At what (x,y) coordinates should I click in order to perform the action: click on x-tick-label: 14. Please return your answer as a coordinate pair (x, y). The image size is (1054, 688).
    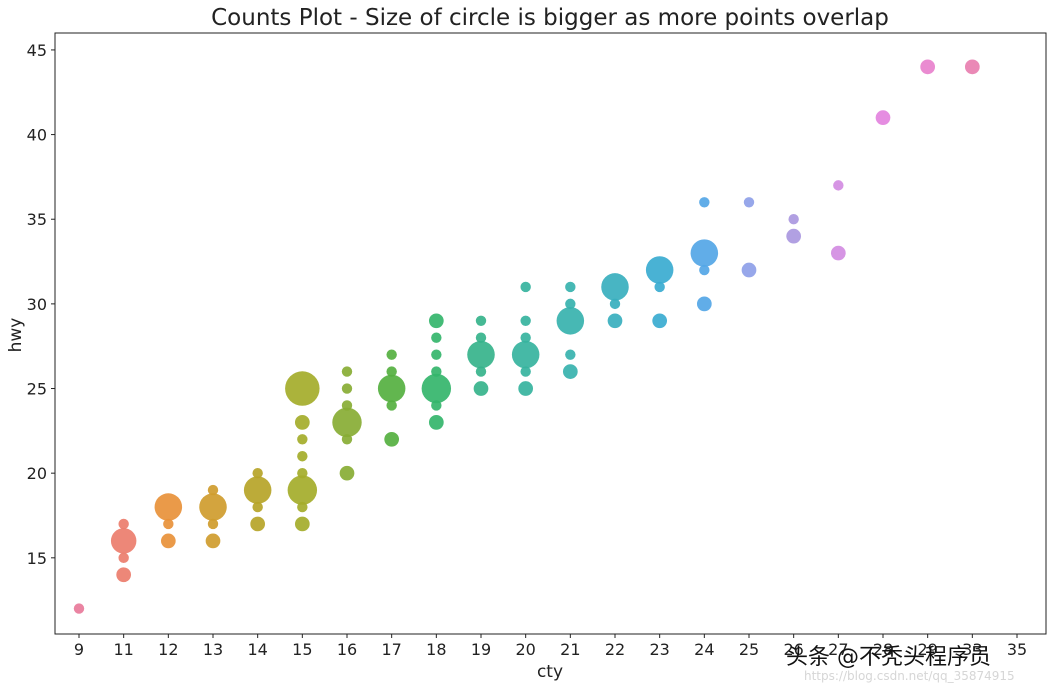
    Looking at the image, I should click on (257, 649).